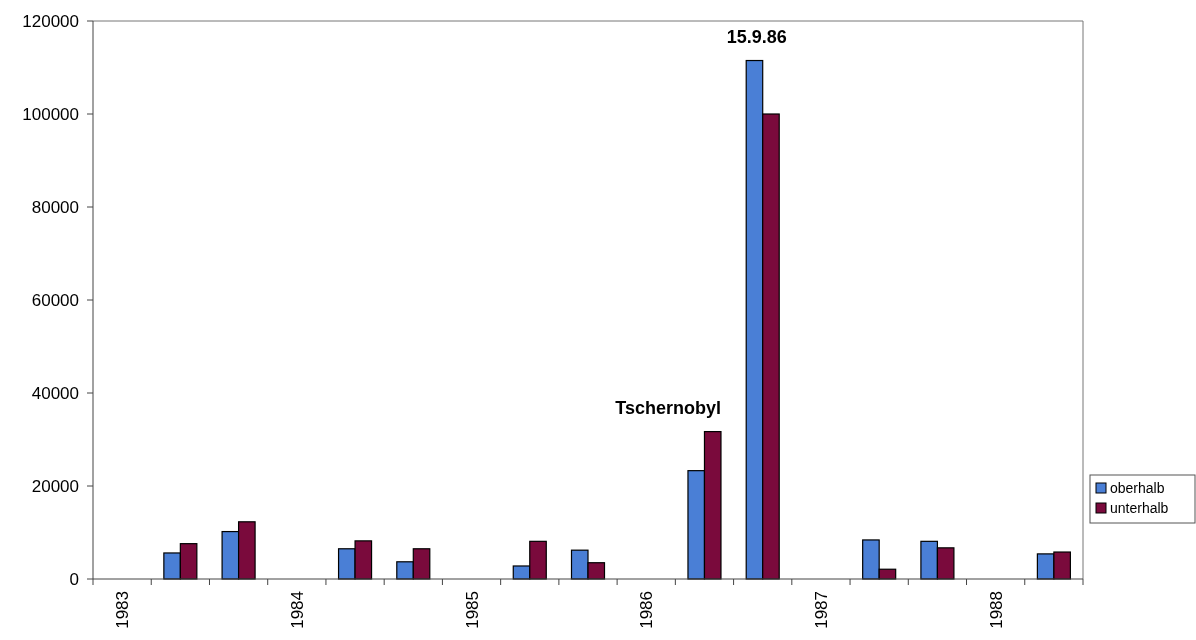  I want to click on y-tick-label: 20000, so click(55, 486).